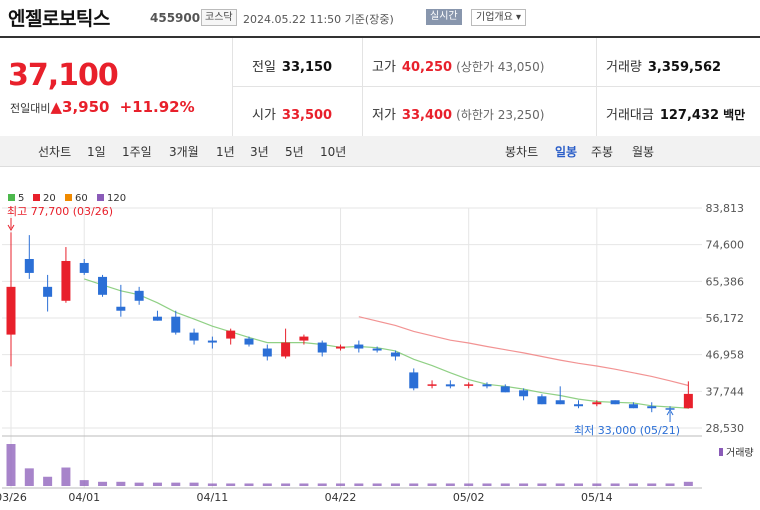  Describe the element at coordinates (294, 152) in the screenshot. I see `tab-5y: 5년` at that location.